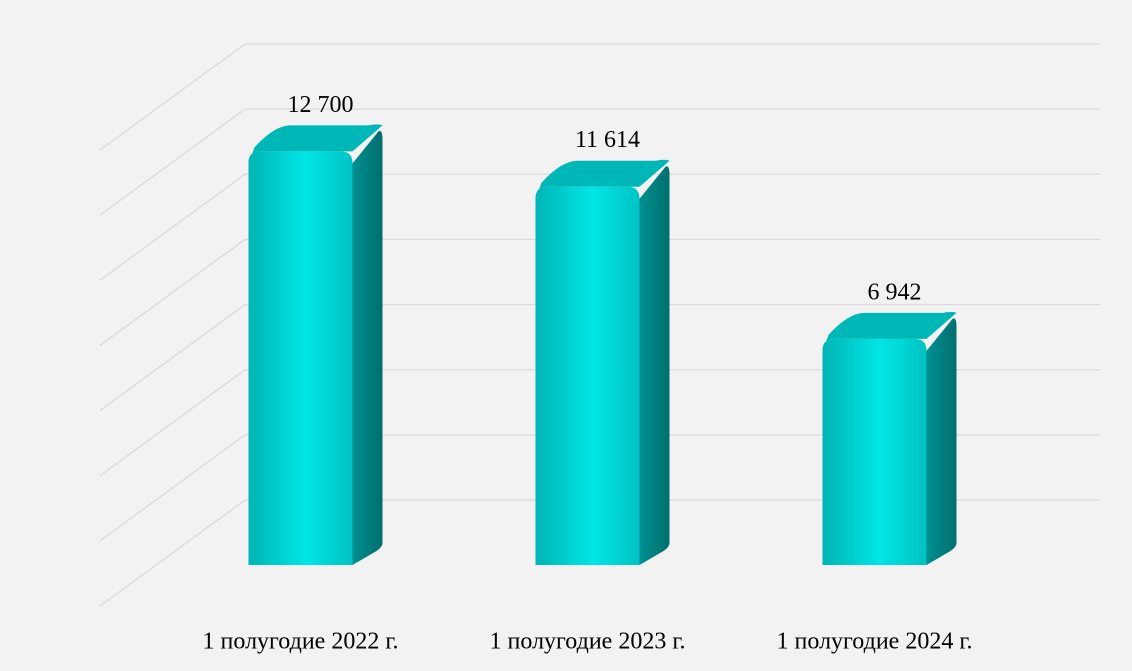 The width and height of the screenshot is (1132, 671). What do you see at coordinates (607, 140) in the screenshot?
I see `data-label: 11 614` at bounding box center [607, 140].